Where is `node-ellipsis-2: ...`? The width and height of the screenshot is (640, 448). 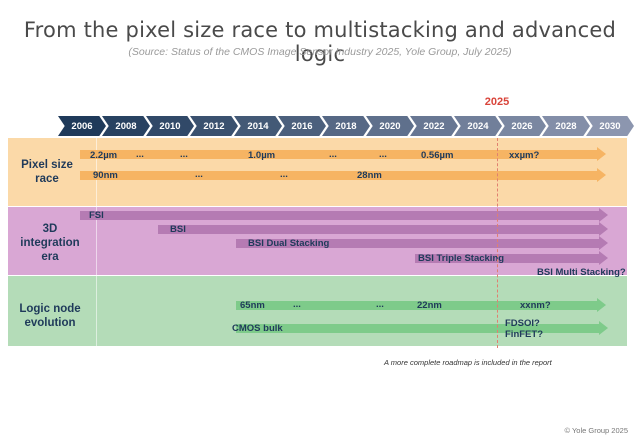 node-ellipsis-2: ... is located at coordinates (284, 174).